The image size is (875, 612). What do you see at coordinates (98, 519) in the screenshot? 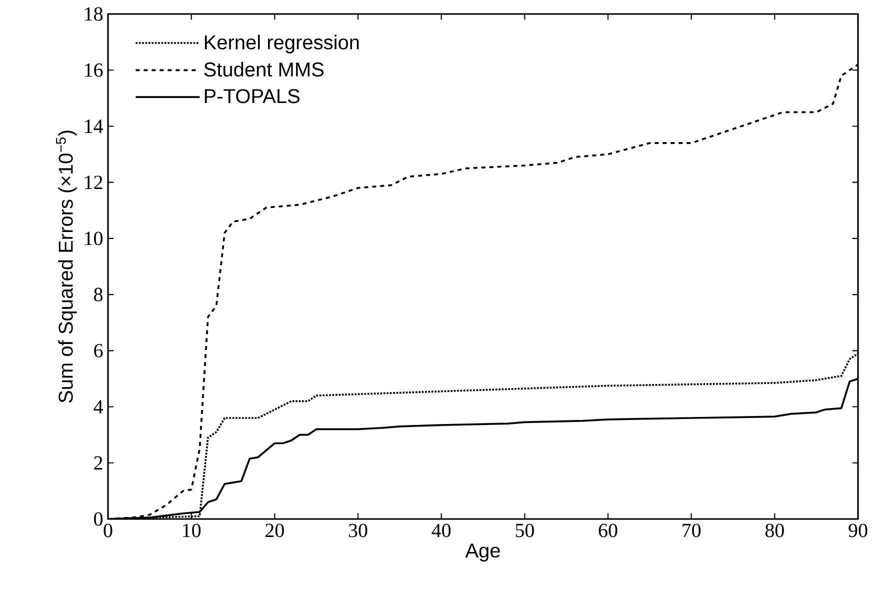
I see `y-tick-label: 0` at bounding box center [98, 519].